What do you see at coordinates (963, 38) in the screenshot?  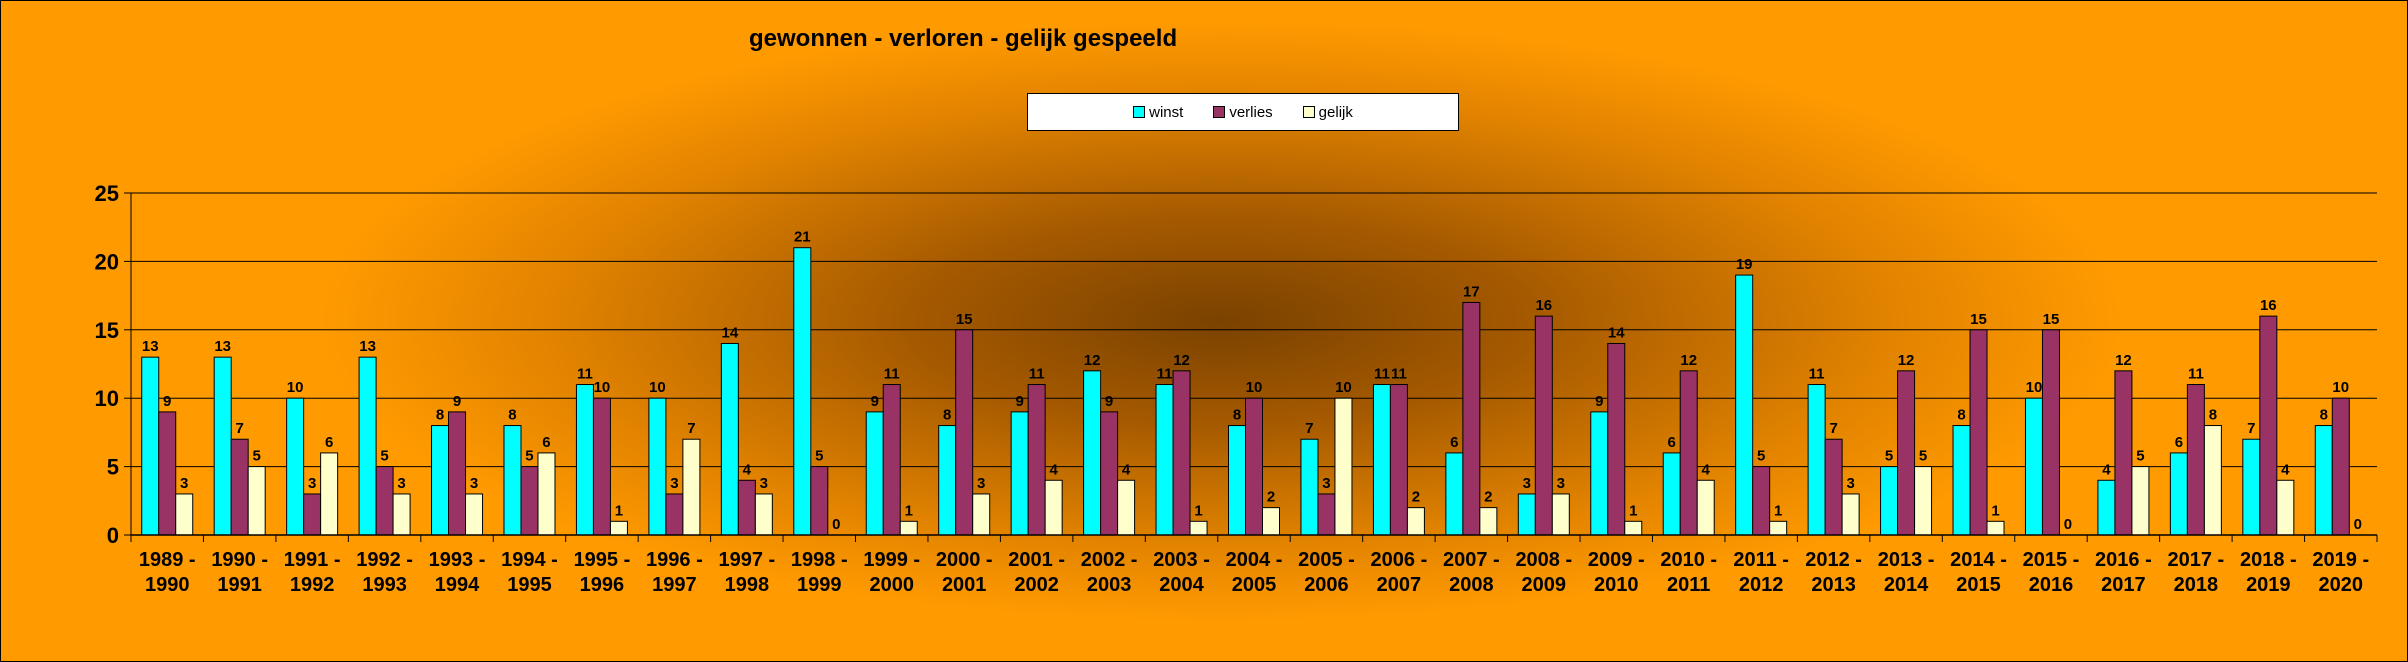 I see `chart-title: gewonnen - verloren - gelijk gespeeld` at bounding box center [963, 38].